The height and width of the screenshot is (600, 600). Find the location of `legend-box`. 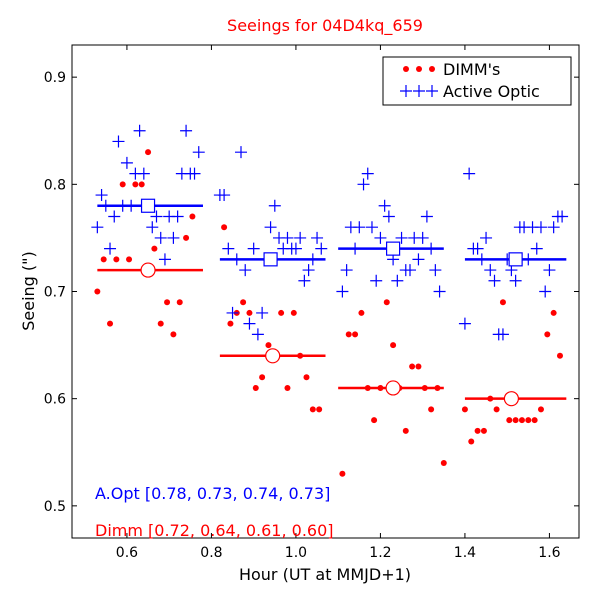

legend-box is located at coordinates (477, 81).